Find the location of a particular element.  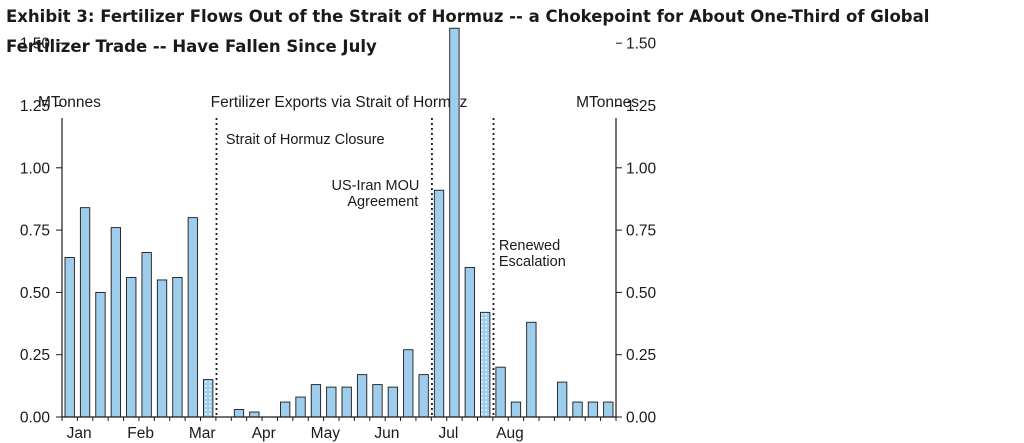

right-y-tick-label: 0.00 is located at coordinates (641, 418).